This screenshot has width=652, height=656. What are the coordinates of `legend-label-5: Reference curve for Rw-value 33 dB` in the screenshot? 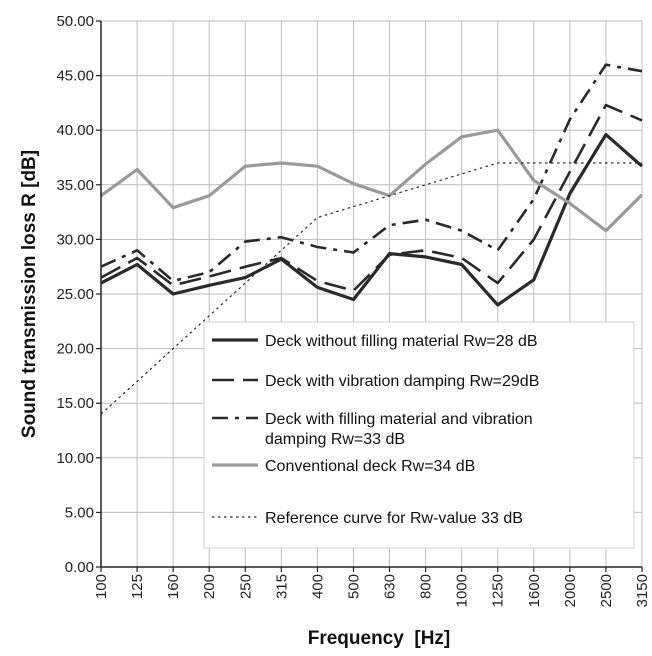 It's located at (394, 518).